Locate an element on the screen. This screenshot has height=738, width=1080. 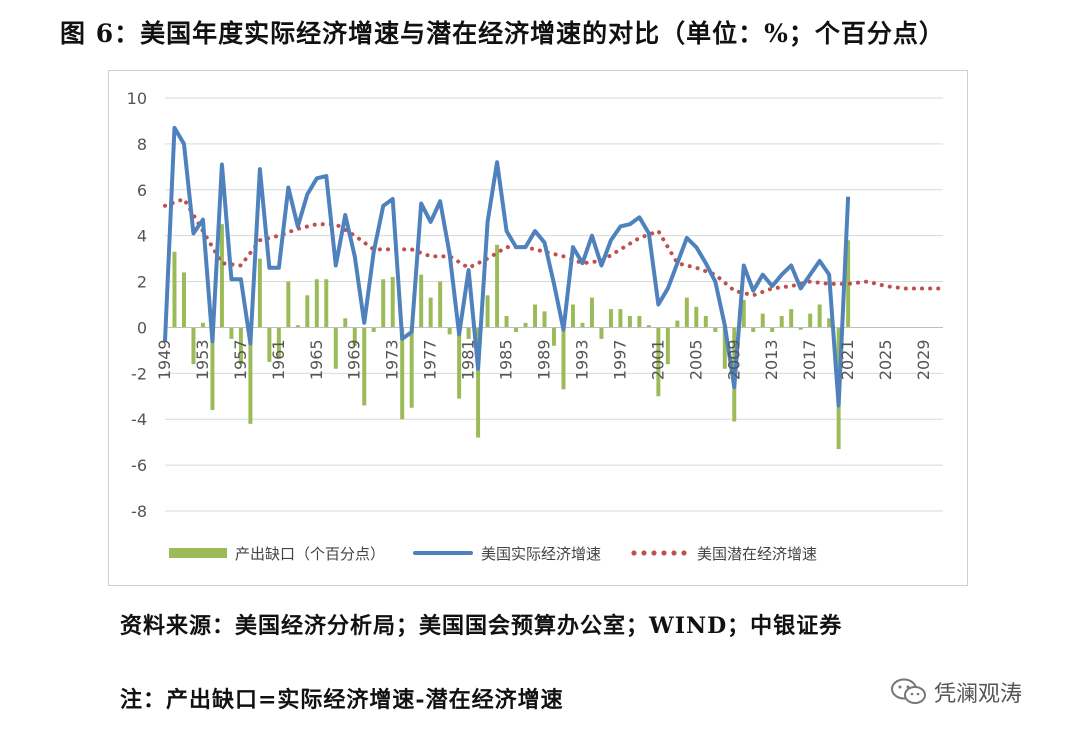
x-tick-label: 1997 is located at coordinates (619, 359).